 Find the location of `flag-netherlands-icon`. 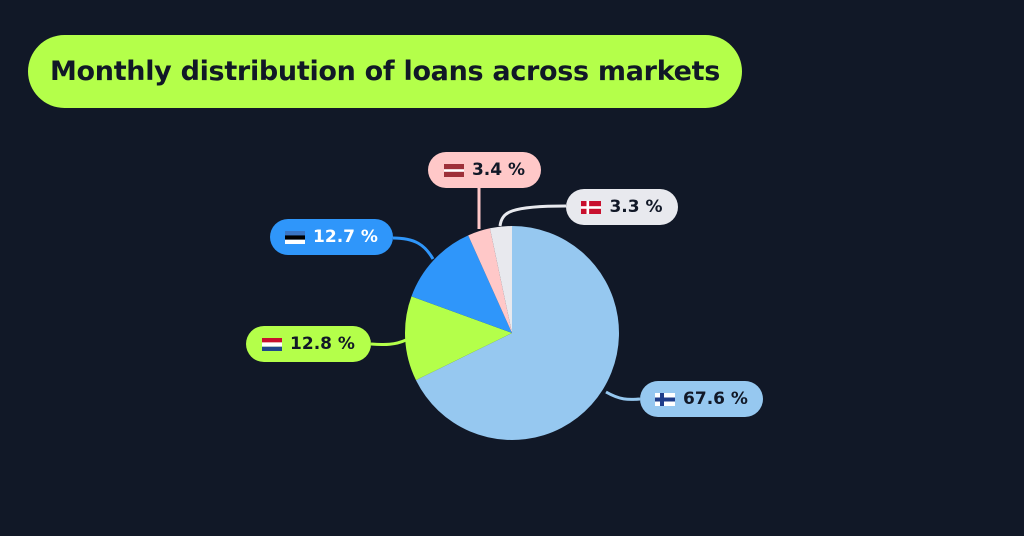

flag-netherlands-icon is located at coordinates (272, 344).